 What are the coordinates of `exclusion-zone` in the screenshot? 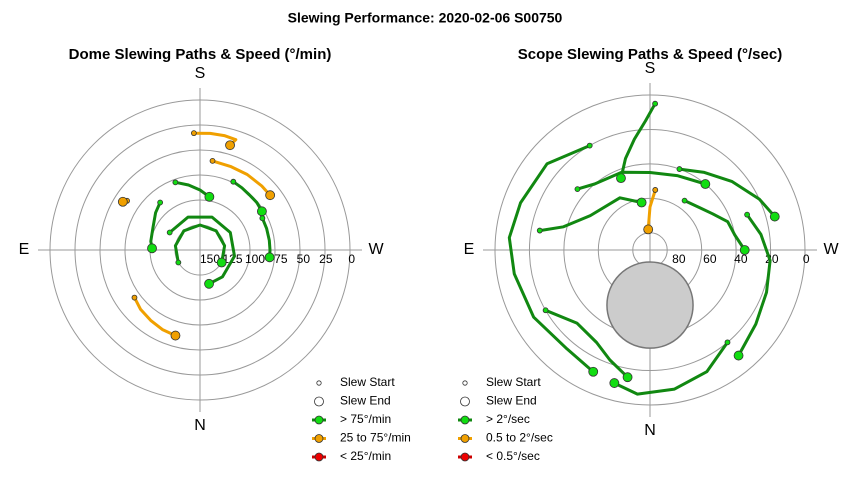 It's located at (650, 305).